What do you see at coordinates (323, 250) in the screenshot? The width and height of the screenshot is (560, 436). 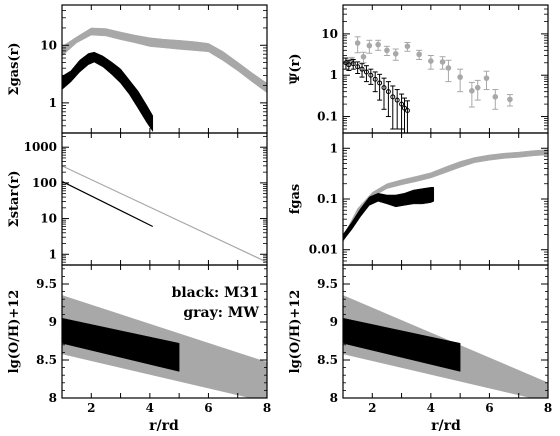 I see `fgas-ytick-label-0: 0.01` at bounding box center [323, 250].